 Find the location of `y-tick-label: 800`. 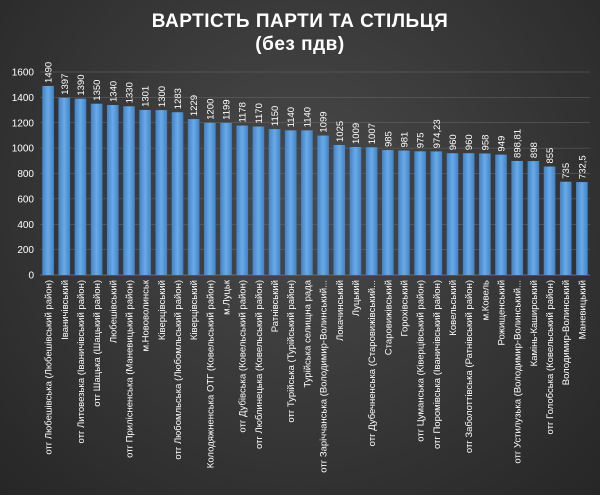

y-tick-label: 800 is located at coordinates (25, 174).